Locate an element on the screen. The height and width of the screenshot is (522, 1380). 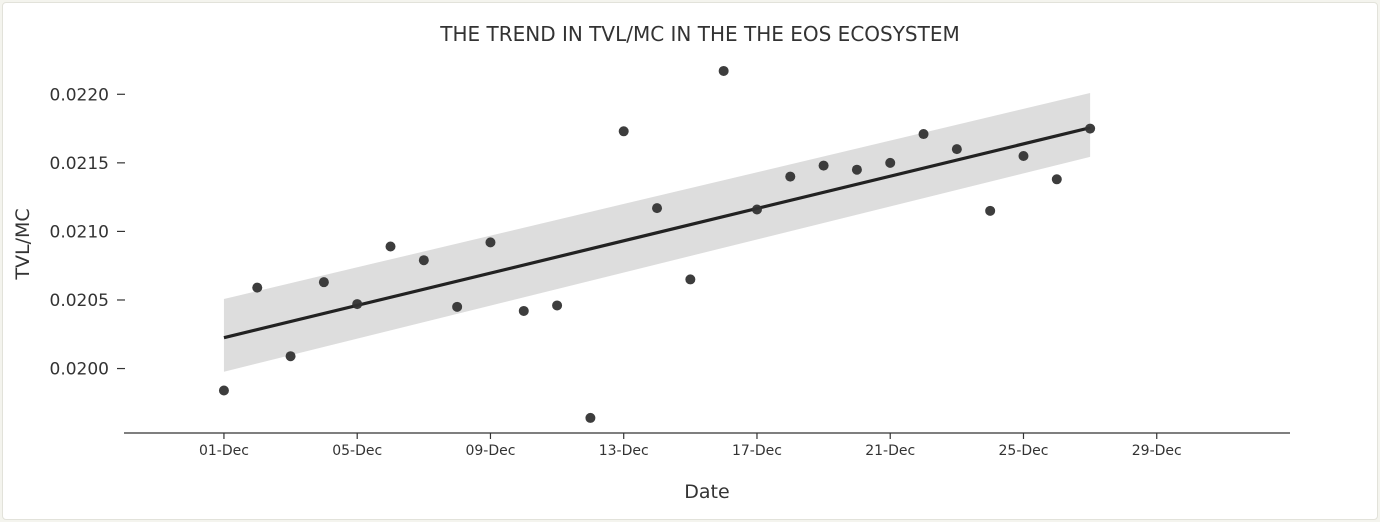
x-tick-label: 01-Dec is located at coordinates (224, 451).